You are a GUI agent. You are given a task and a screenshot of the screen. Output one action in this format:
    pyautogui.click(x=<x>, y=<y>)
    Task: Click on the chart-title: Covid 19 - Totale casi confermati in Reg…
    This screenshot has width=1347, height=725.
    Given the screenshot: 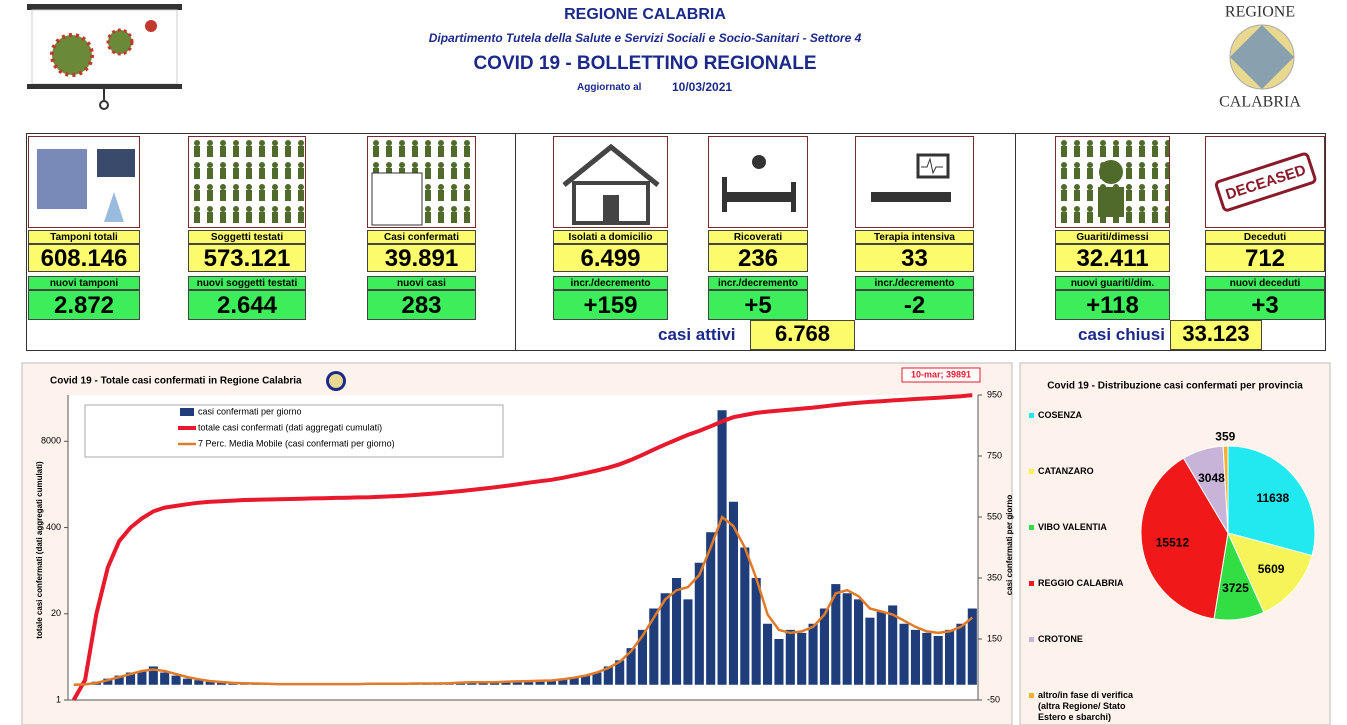 What is the action you would take?
    pyautogui.click(x=176, y=381)
    